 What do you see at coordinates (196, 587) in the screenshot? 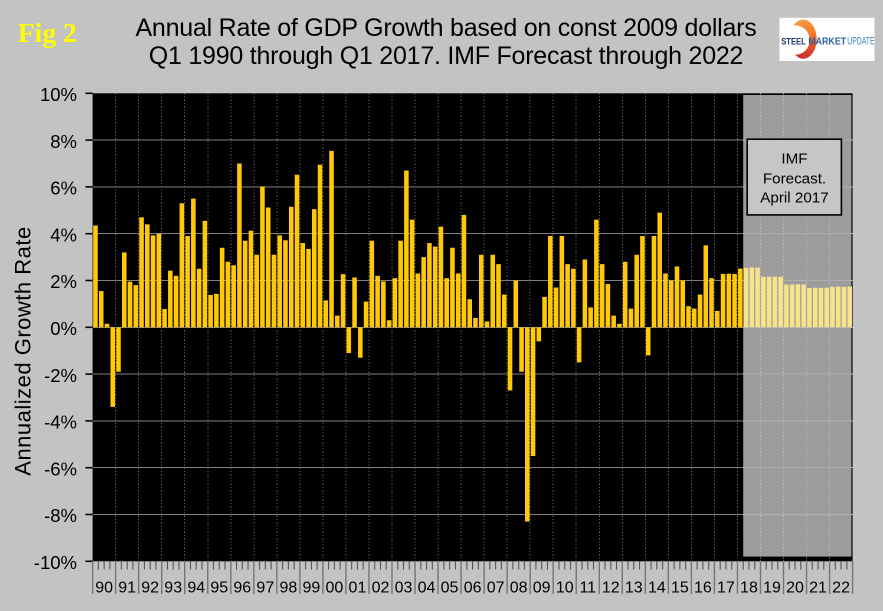
I see `svg-text: 94` at bounding box center [196, 587].